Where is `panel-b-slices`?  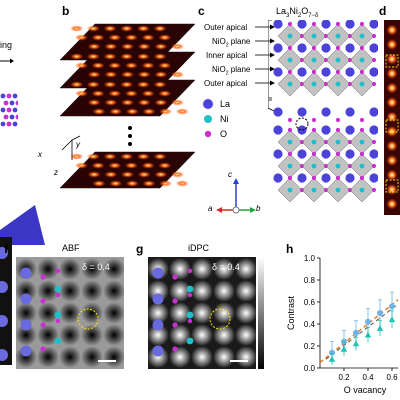 panel-b-slices is located at coordinates (127, 106).